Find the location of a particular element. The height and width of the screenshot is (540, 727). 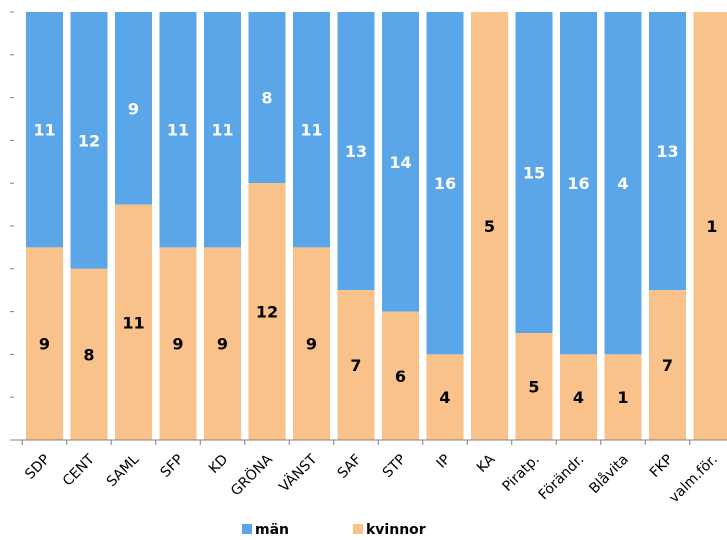

label-kvinnor-11: 5 is located at coordinates (533, 387).